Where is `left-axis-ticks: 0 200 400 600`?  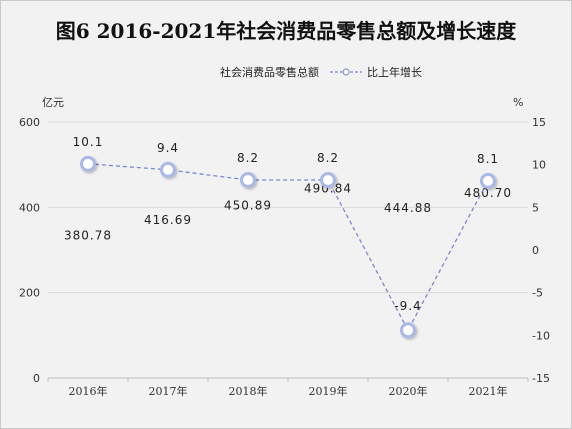 left-axis-ticks: 0 200 400 600 is located at coordinates (29, 250).